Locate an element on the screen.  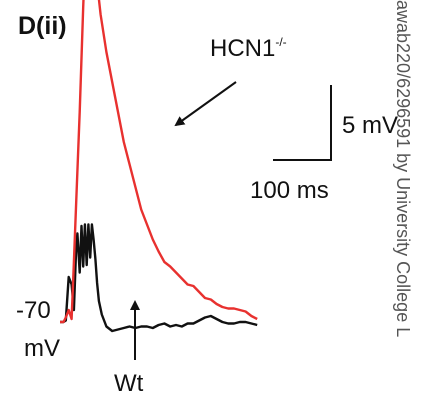
baseline-value-label: -70 is located at coordinates (33, 310).